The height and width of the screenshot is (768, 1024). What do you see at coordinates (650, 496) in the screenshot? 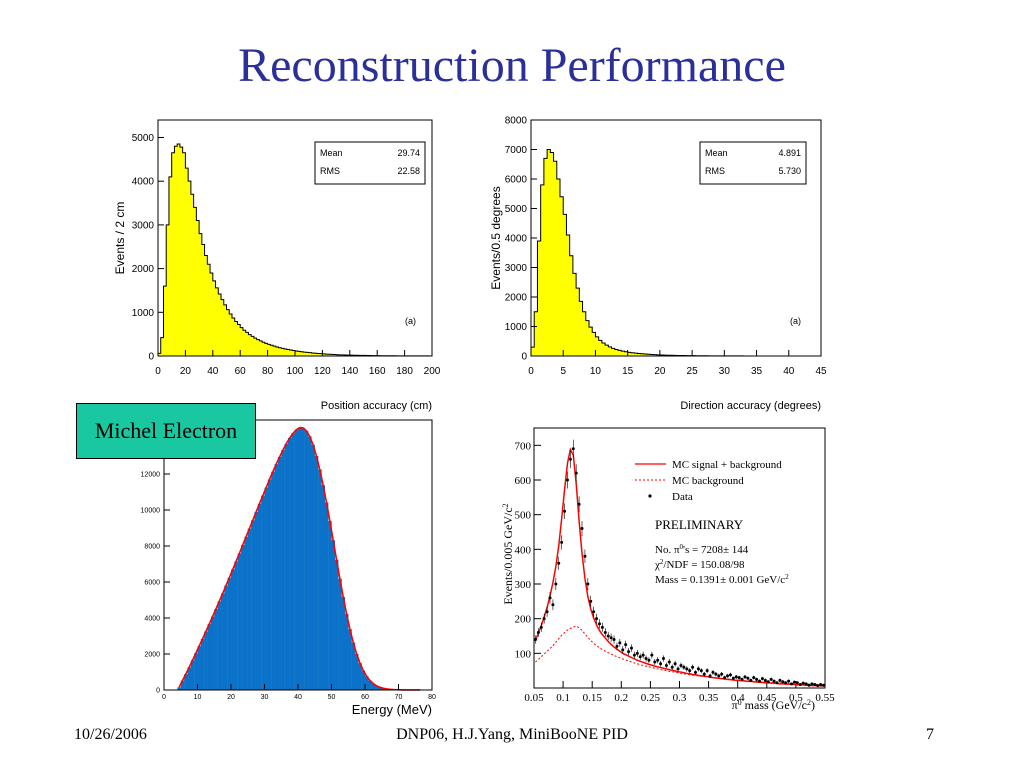
I see `legend-swatch-point` at bounding box center [650, 496].